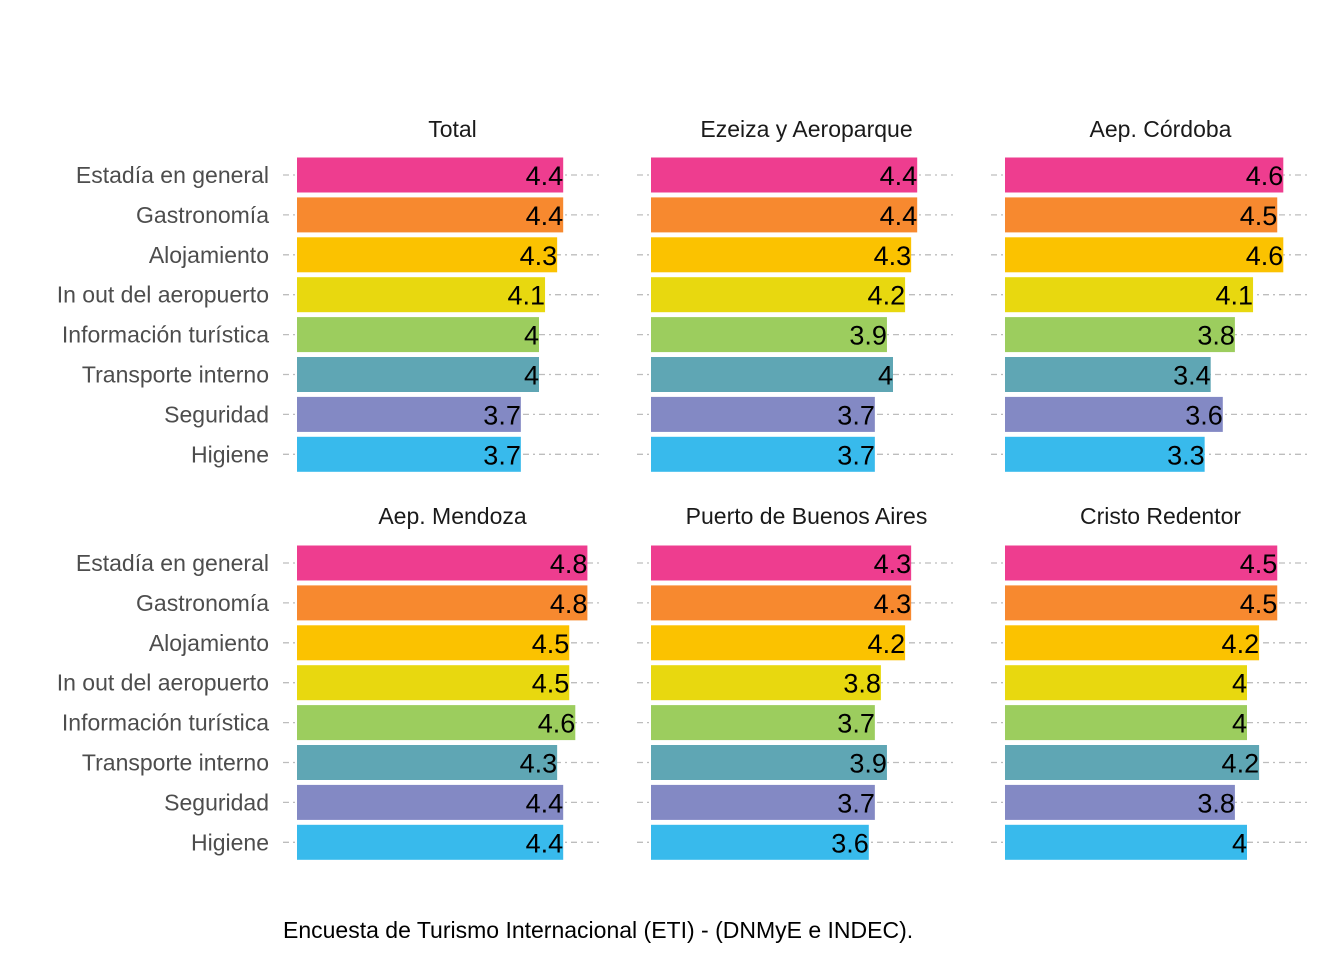  Describe the element at coordinates (452, 129) in the screenshot. I see `facet-title: Total` at that location.